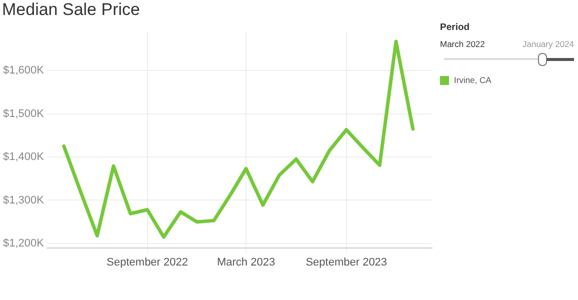 This screenshot has height=300, width=578. I want to click on text: Period, so click(455, 27).